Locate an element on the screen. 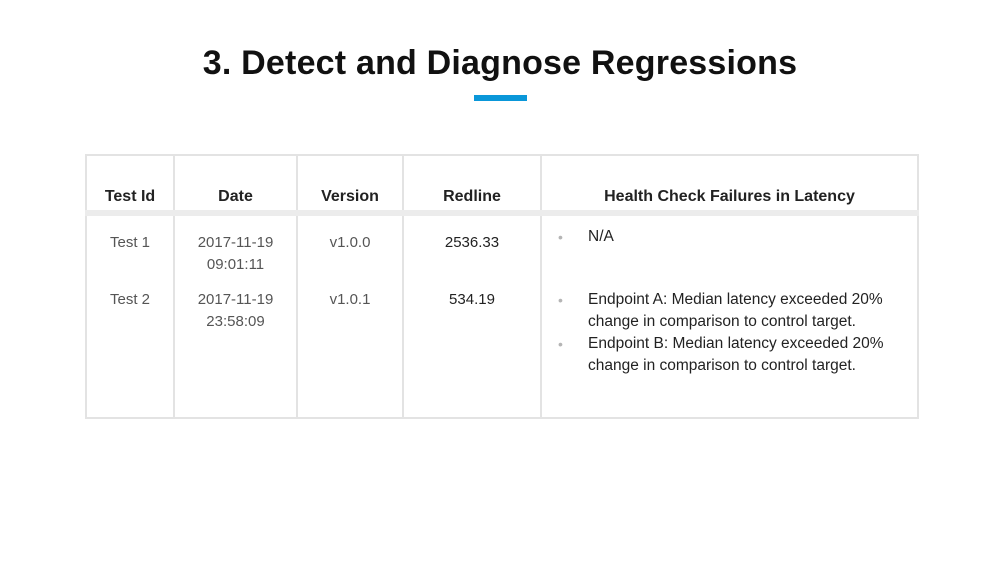  header-failures: Health Check Failures in Latency is located at coordinates (729, 185).